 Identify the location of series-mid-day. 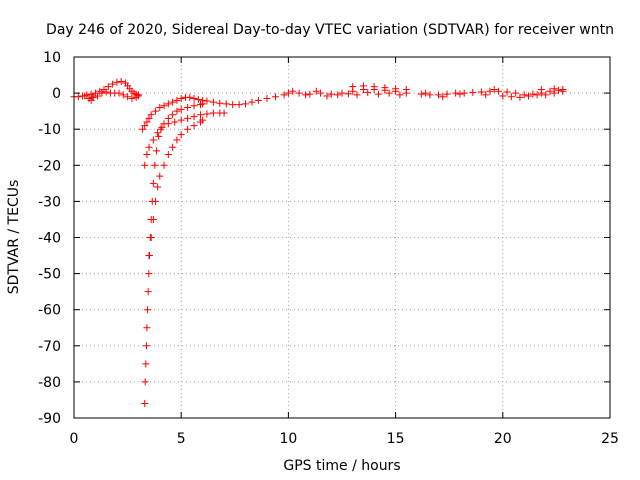
(347, 91).